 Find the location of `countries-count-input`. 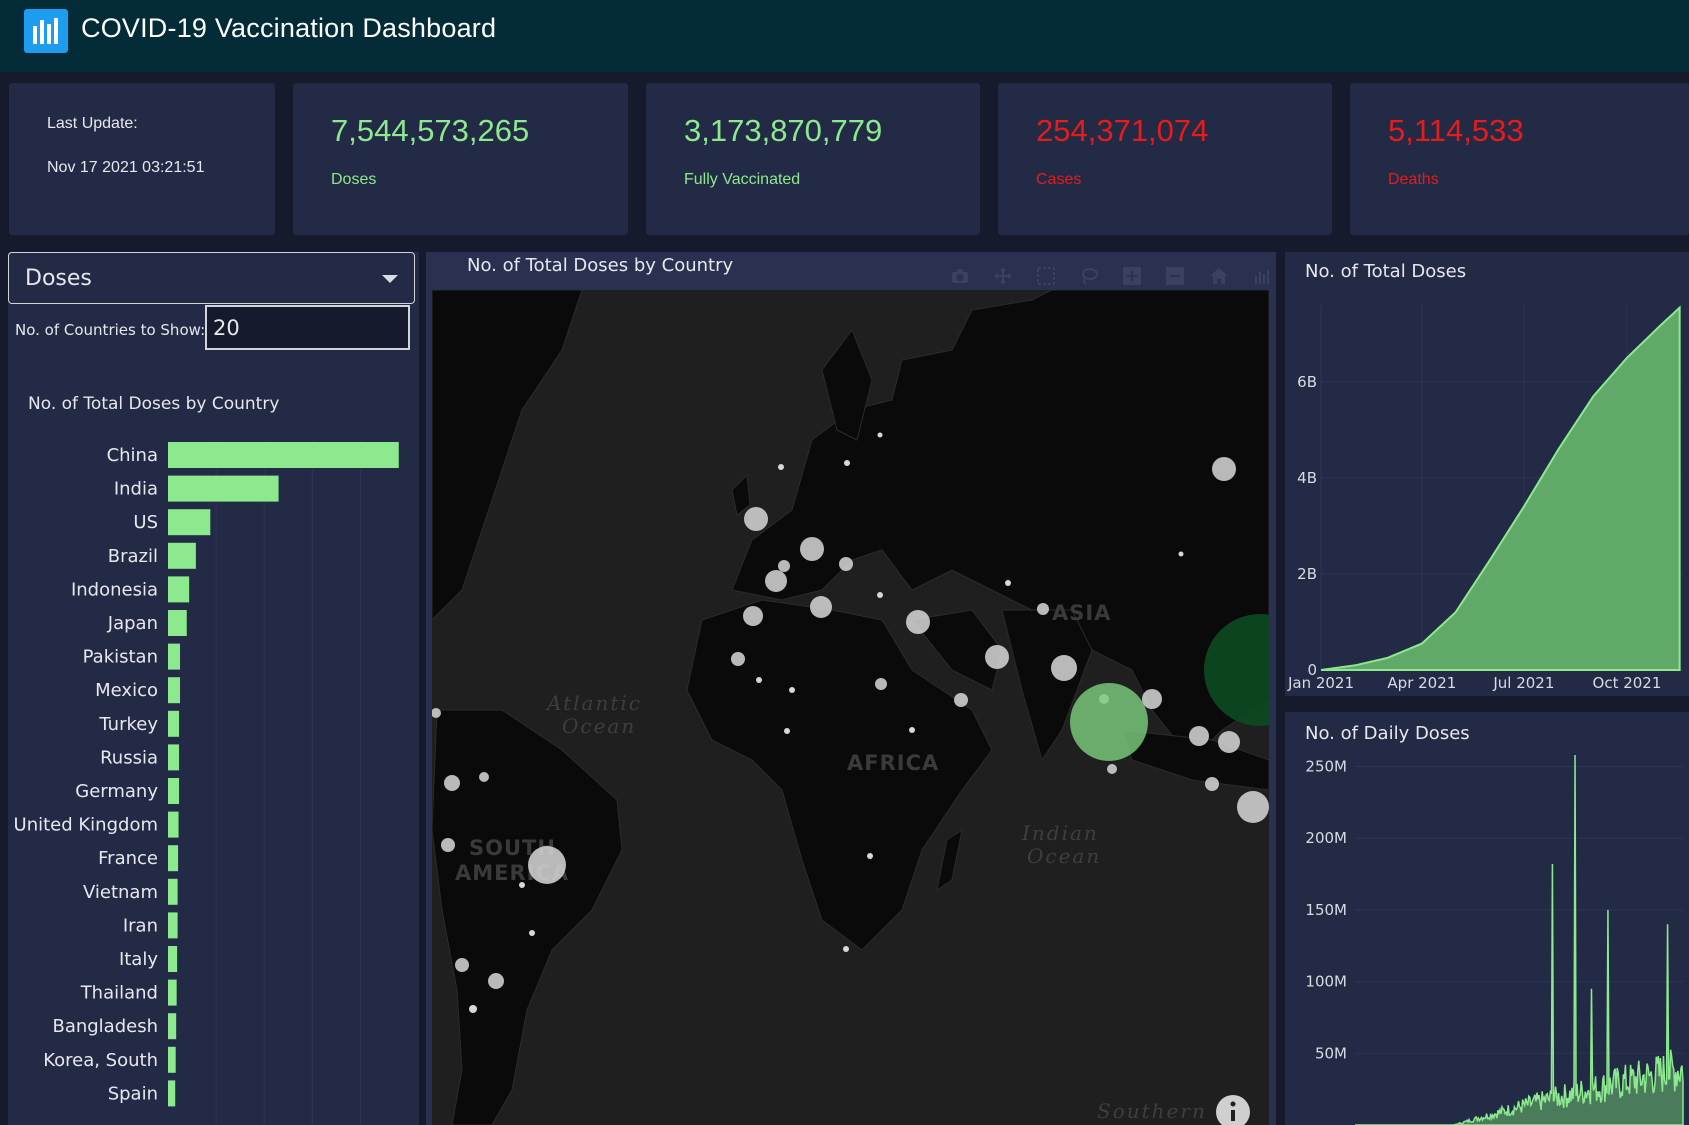

countries-count-input is located at coordinates (307, 327).